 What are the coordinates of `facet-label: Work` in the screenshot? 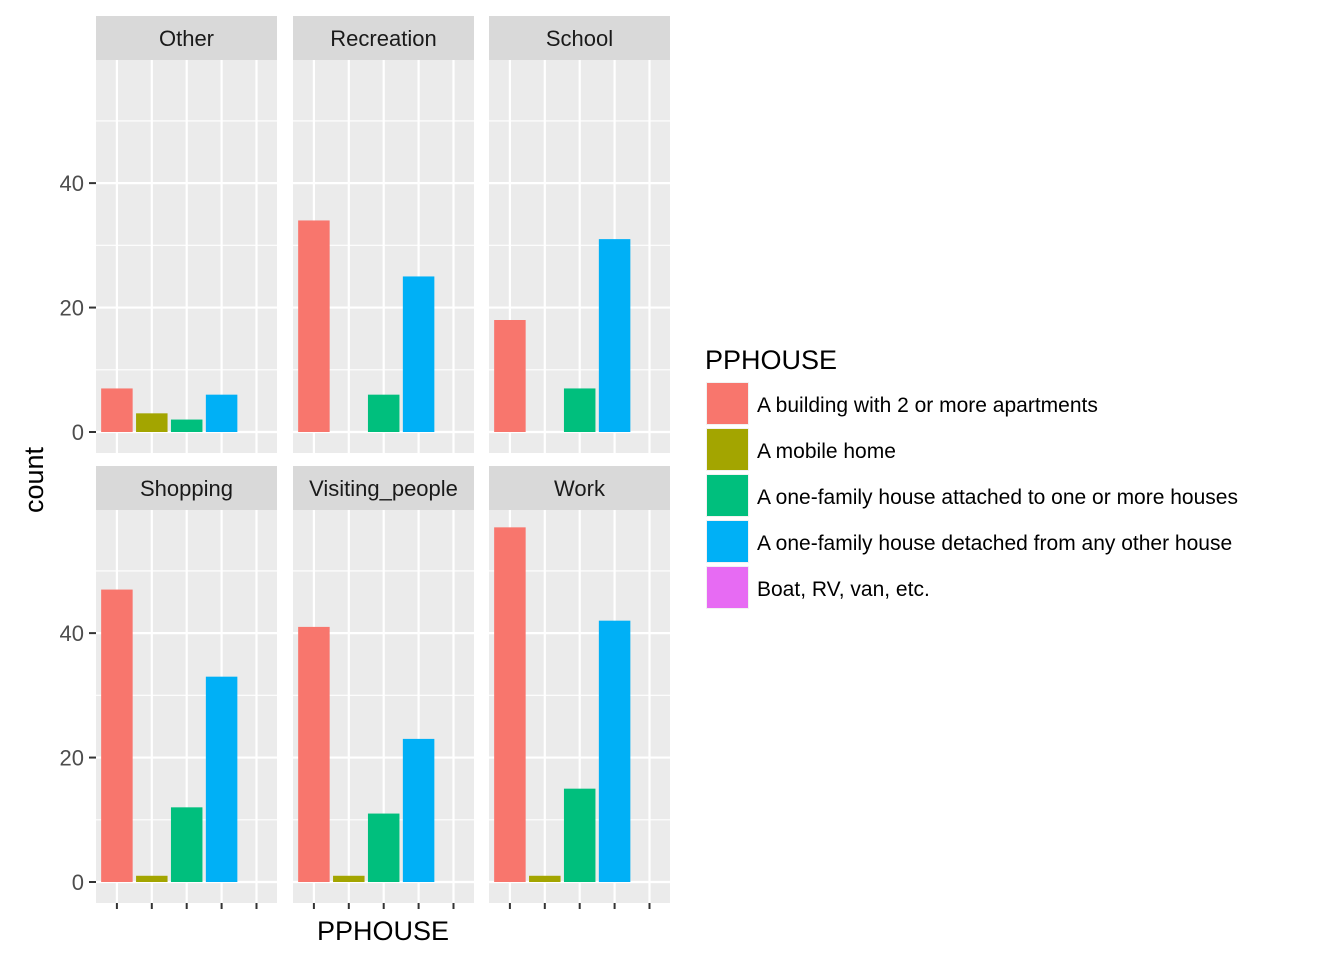 It's located at (580, 488).